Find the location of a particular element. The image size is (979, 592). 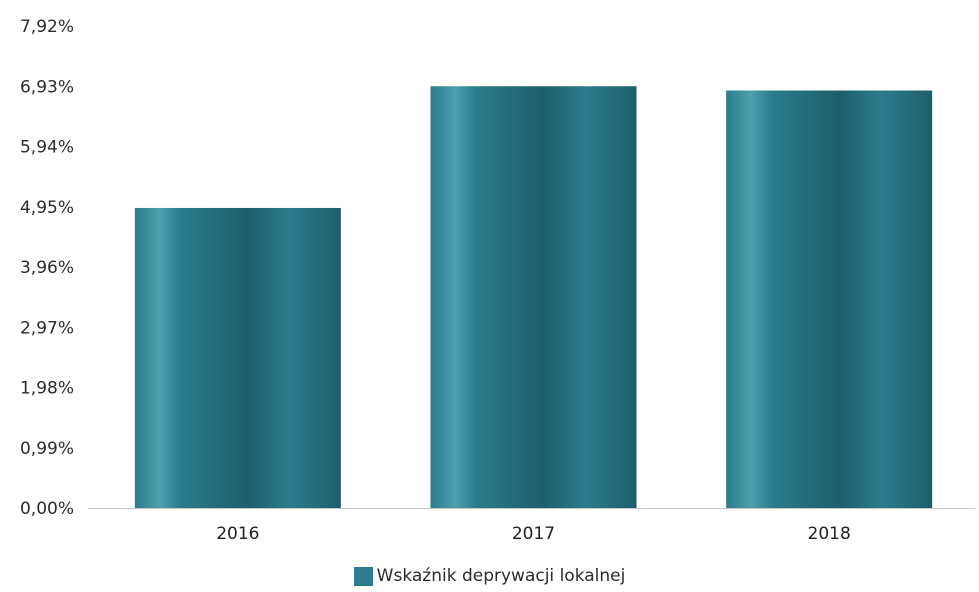

y-tick-label: 0,99% is located at coordinates (47, 449).